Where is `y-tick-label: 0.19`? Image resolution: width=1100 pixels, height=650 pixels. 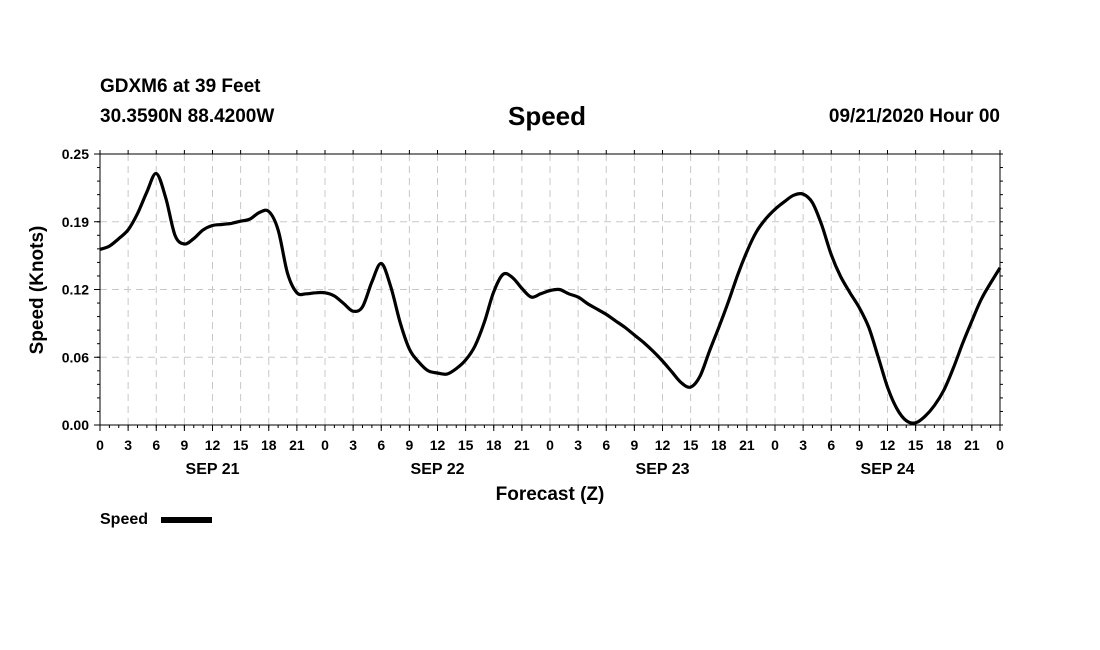 y-tick-label: 0.19 is located at coordinates (75, 222).